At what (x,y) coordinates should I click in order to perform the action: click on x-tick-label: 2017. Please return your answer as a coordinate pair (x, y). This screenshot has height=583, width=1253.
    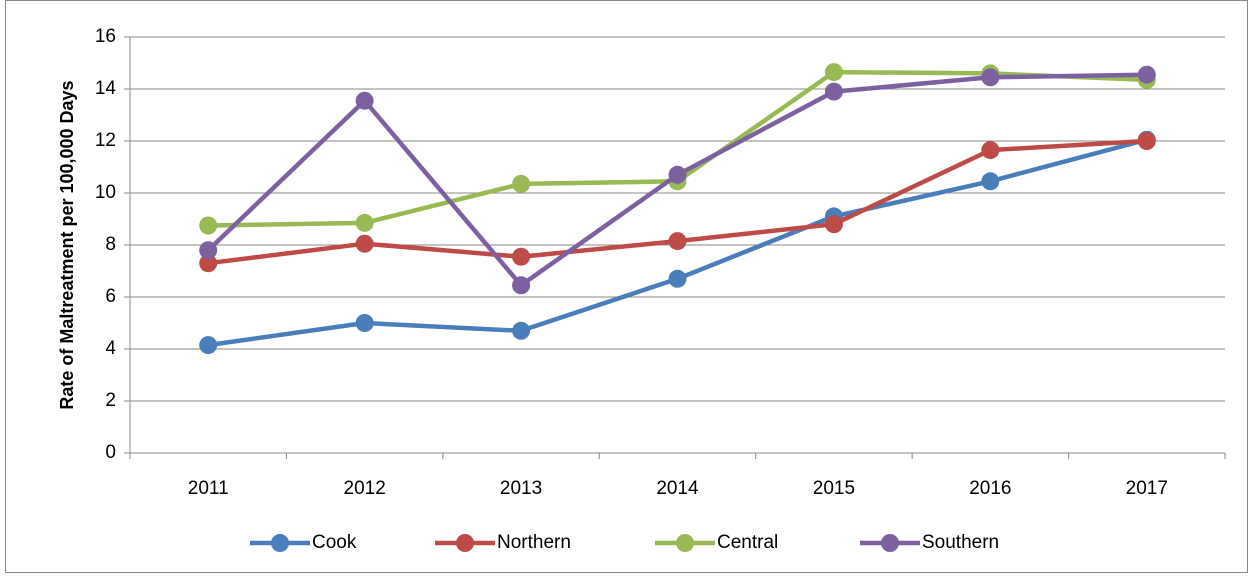
    Looking at the image, I should click on (1147, 488).